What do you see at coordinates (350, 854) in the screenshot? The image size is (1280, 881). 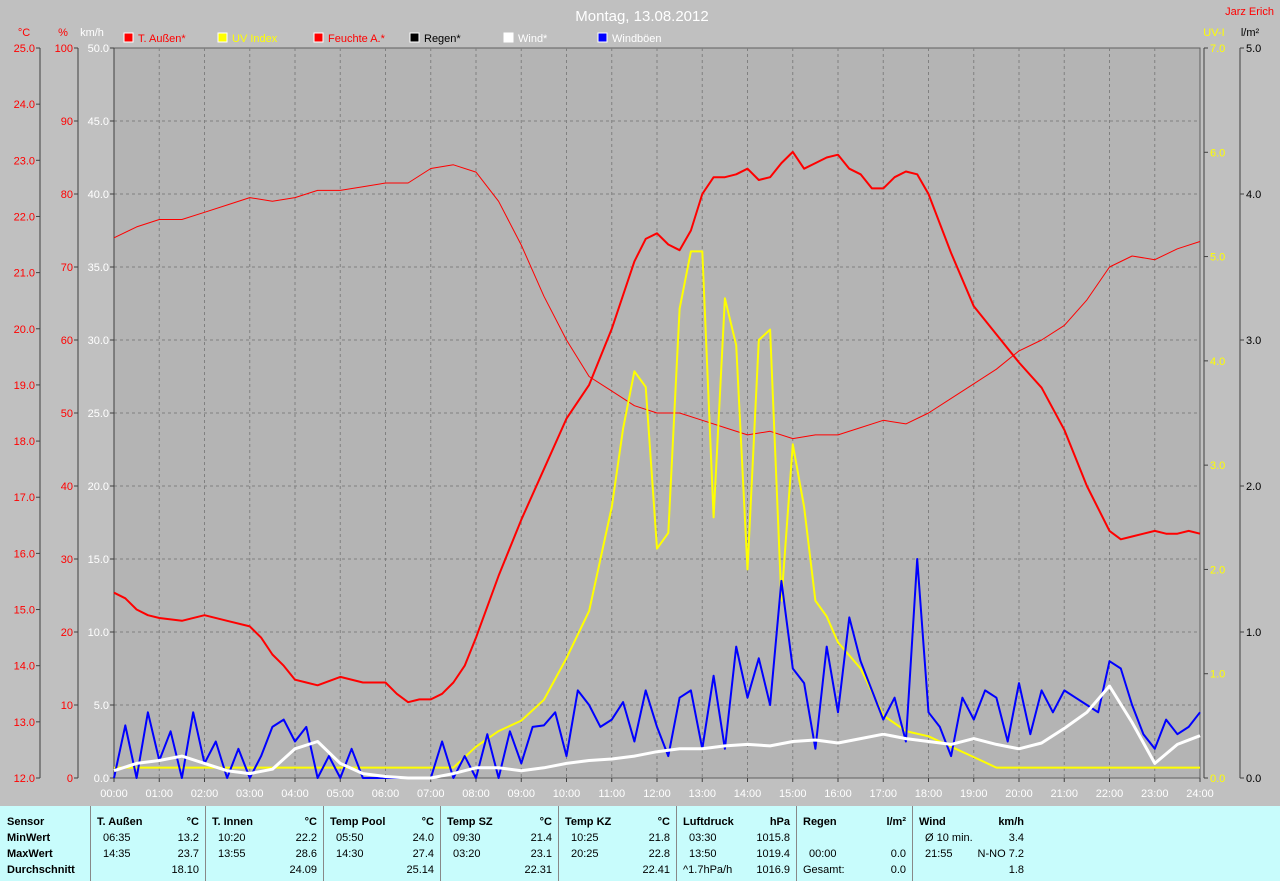 I see `stats-max-time: 14:30` at bounding box center [350, 854].